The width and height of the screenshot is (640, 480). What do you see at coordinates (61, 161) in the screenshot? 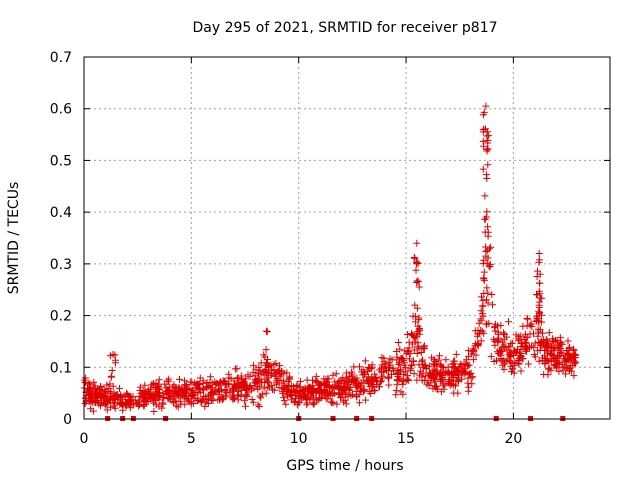
I see `y-tick-label: 0.5` at bounding box center [61, 161].